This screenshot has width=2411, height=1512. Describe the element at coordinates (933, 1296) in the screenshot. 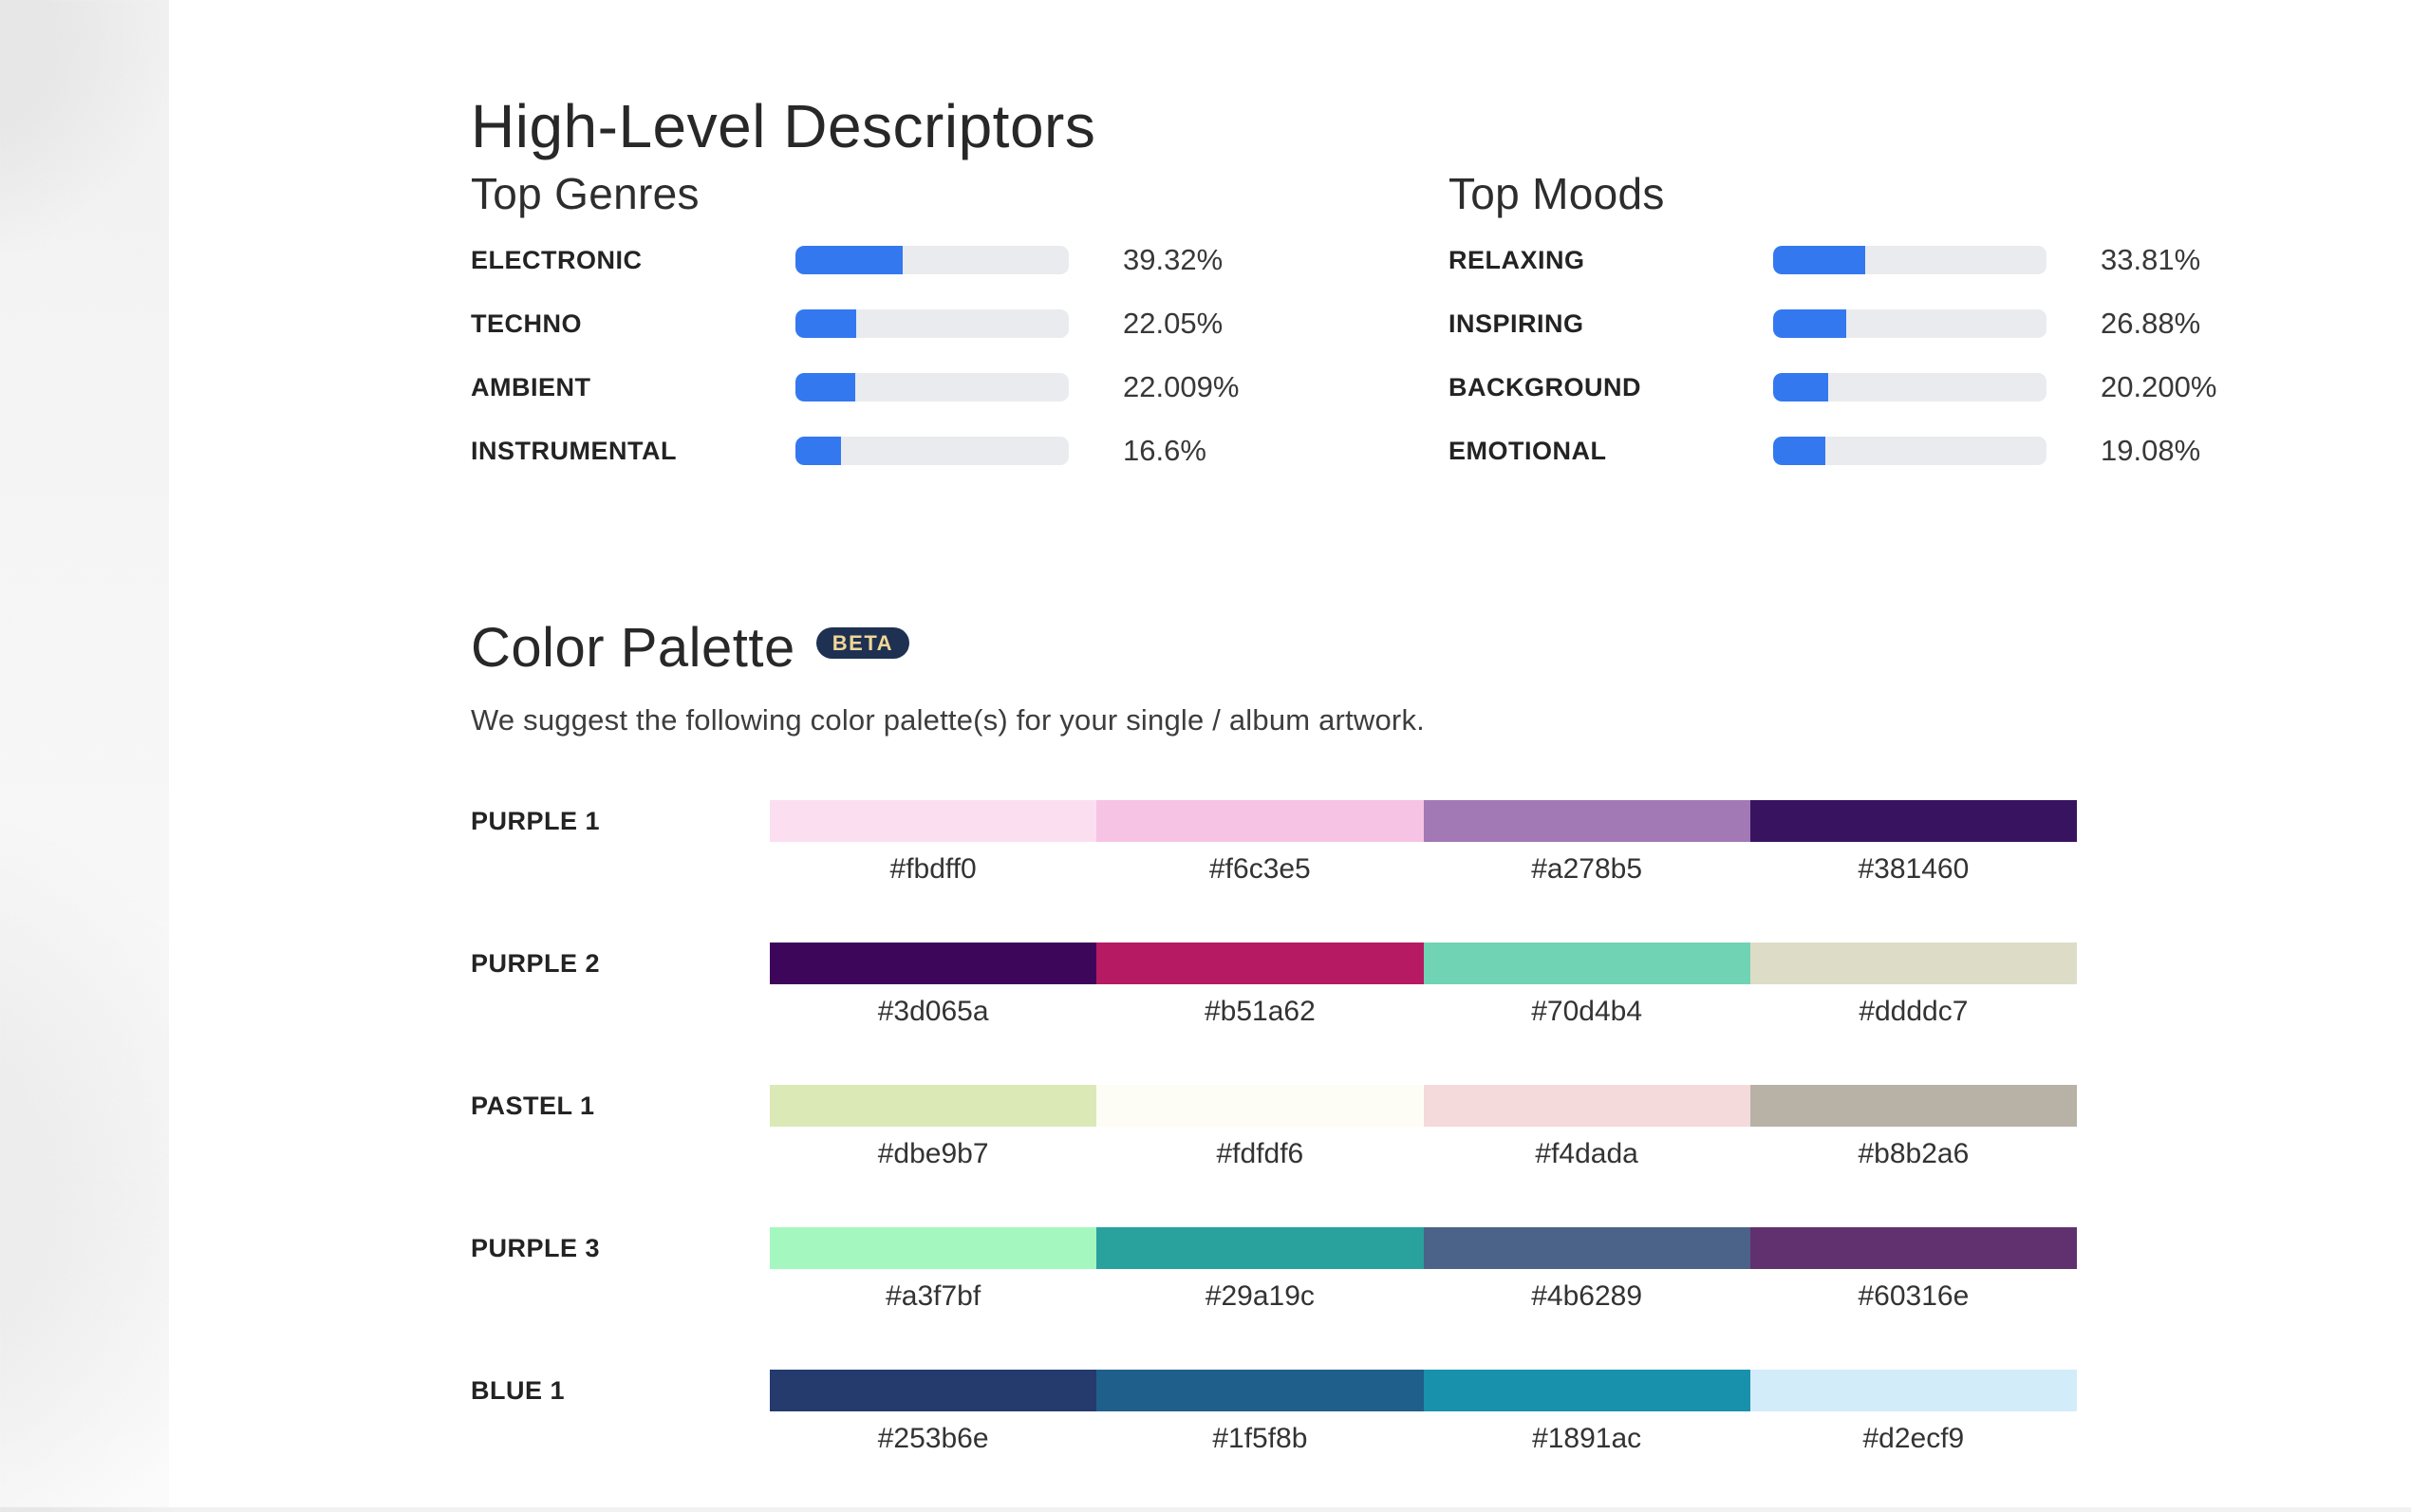

I see `swatch-hex-label: #a3f7bf` at that location.